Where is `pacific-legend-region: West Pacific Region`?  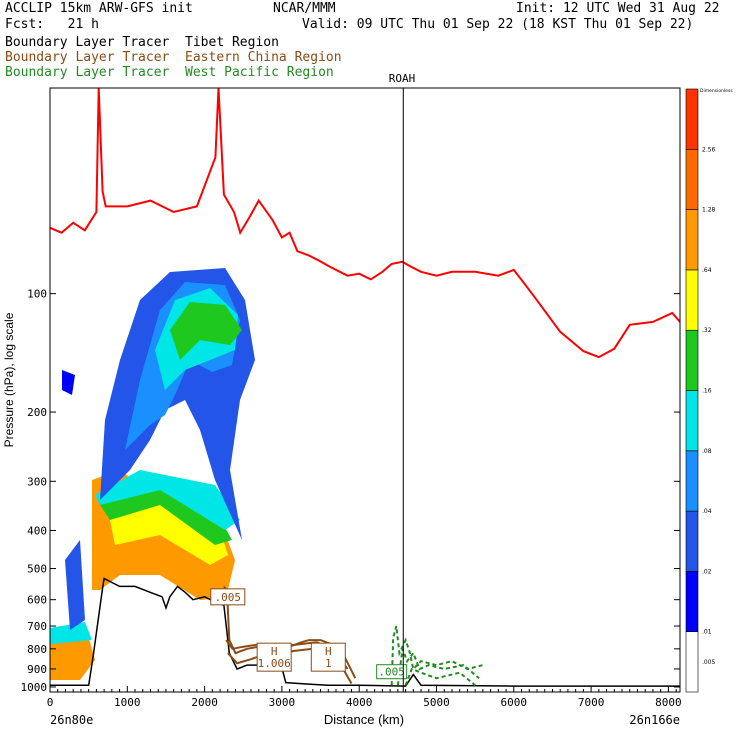
pacific-legend-region: West Pacific Region is located at coordinates (259, 72).